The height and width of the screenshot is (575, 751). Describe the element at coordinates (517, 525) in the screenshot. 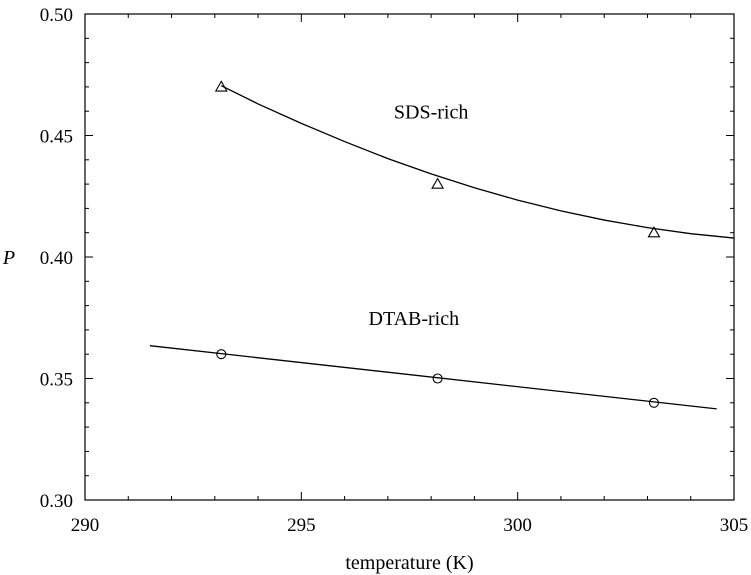

I see `x-tick-label: 300` at that location.